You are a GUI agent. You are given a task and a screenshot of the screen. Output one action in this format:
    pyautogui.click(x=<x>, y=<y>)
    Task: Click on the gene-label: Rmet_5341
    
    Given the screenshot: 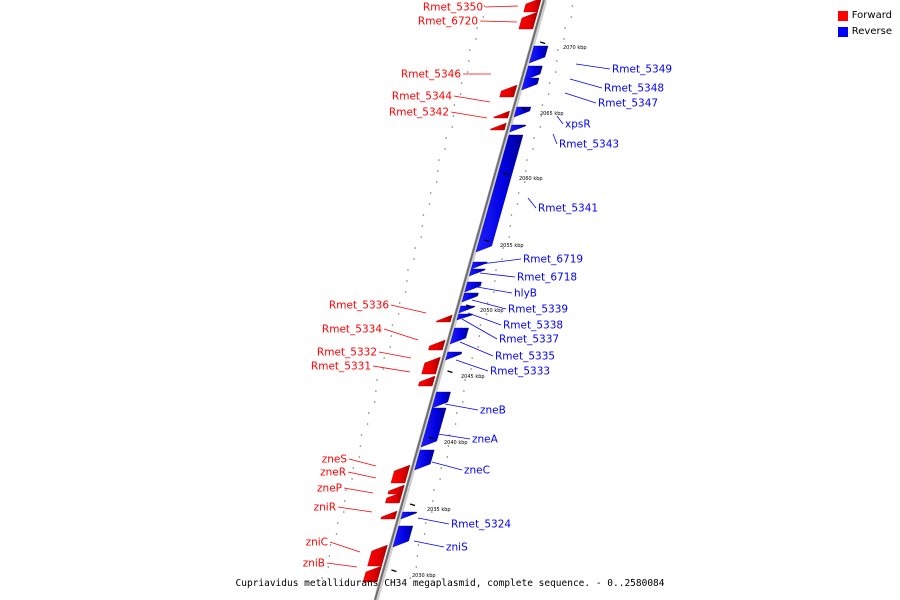 What is the action you would take?
    pyautogui.click(x=568, y=209)
    